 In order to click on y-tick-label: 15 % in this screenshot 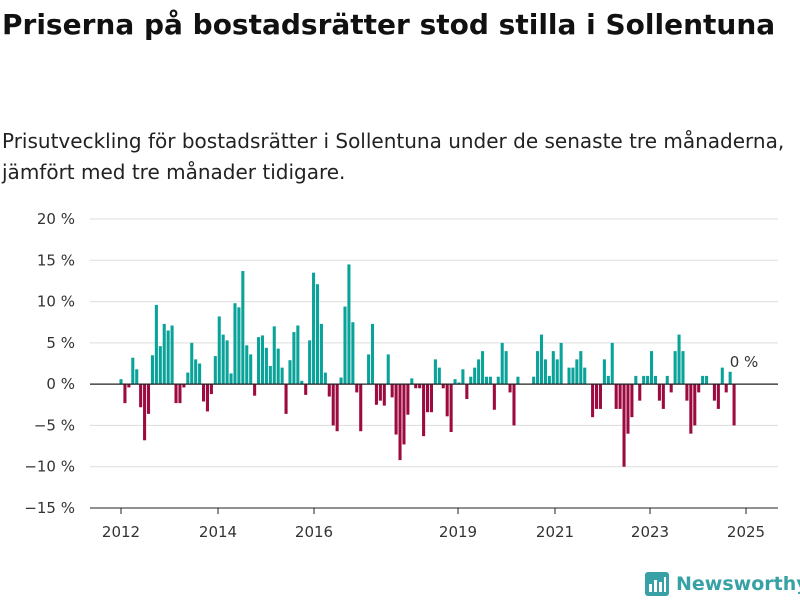, I will do `click(56, 260)`.